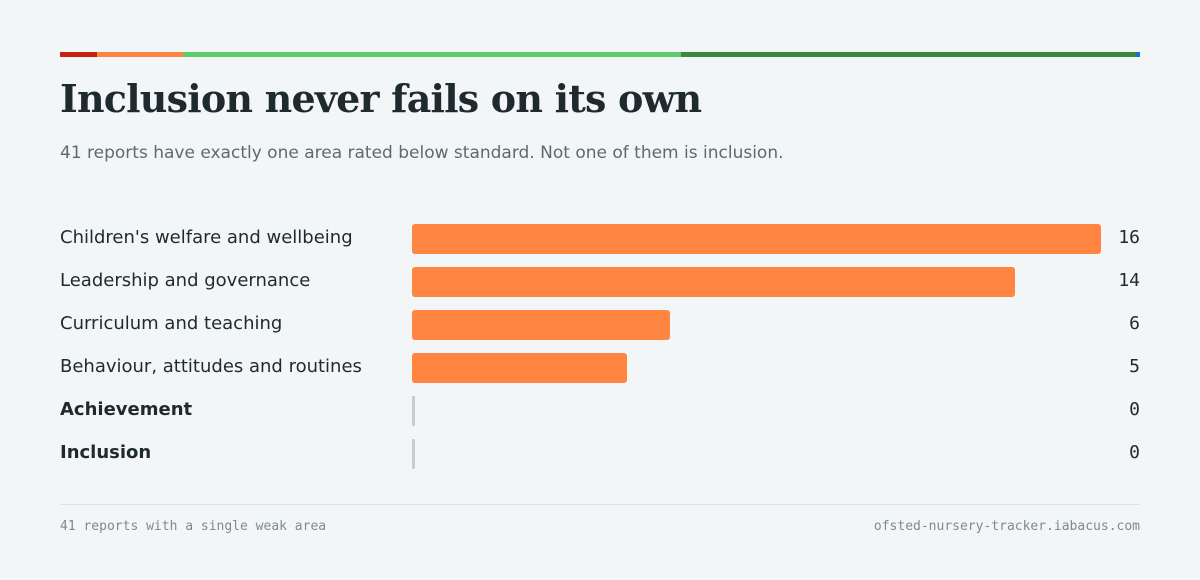  Describe the element at coordinates (126, 409) in the screenshot. I see `category-label: Achievement` at that location.